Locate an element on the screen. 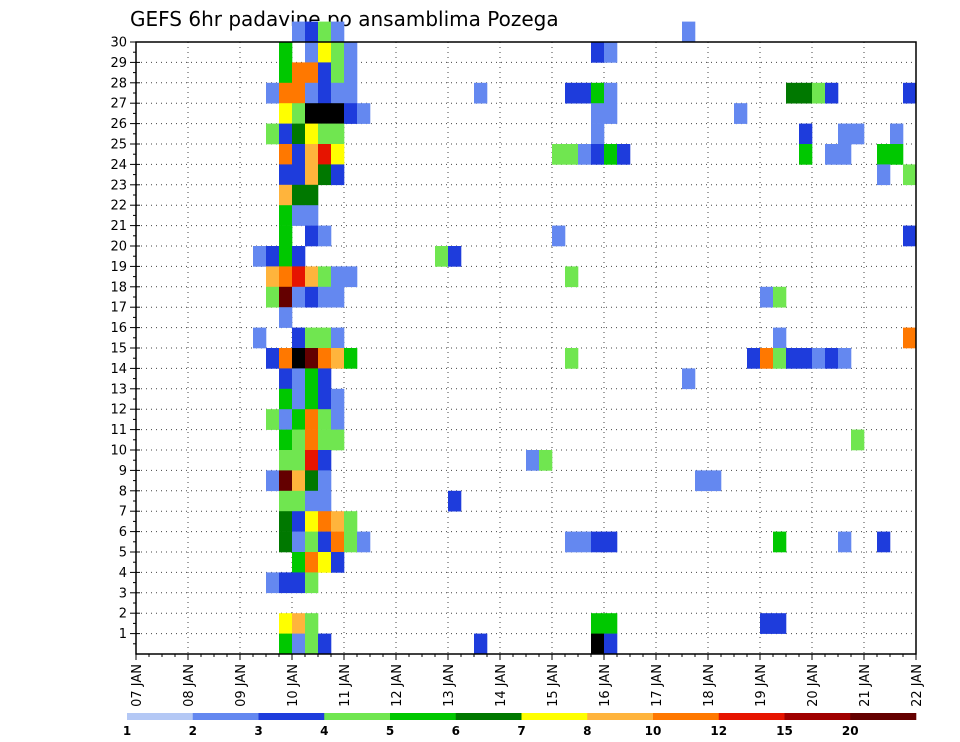 This screenshot has height=742, width=960. y-tick-label: 3 is located at coordinates (123, 593).